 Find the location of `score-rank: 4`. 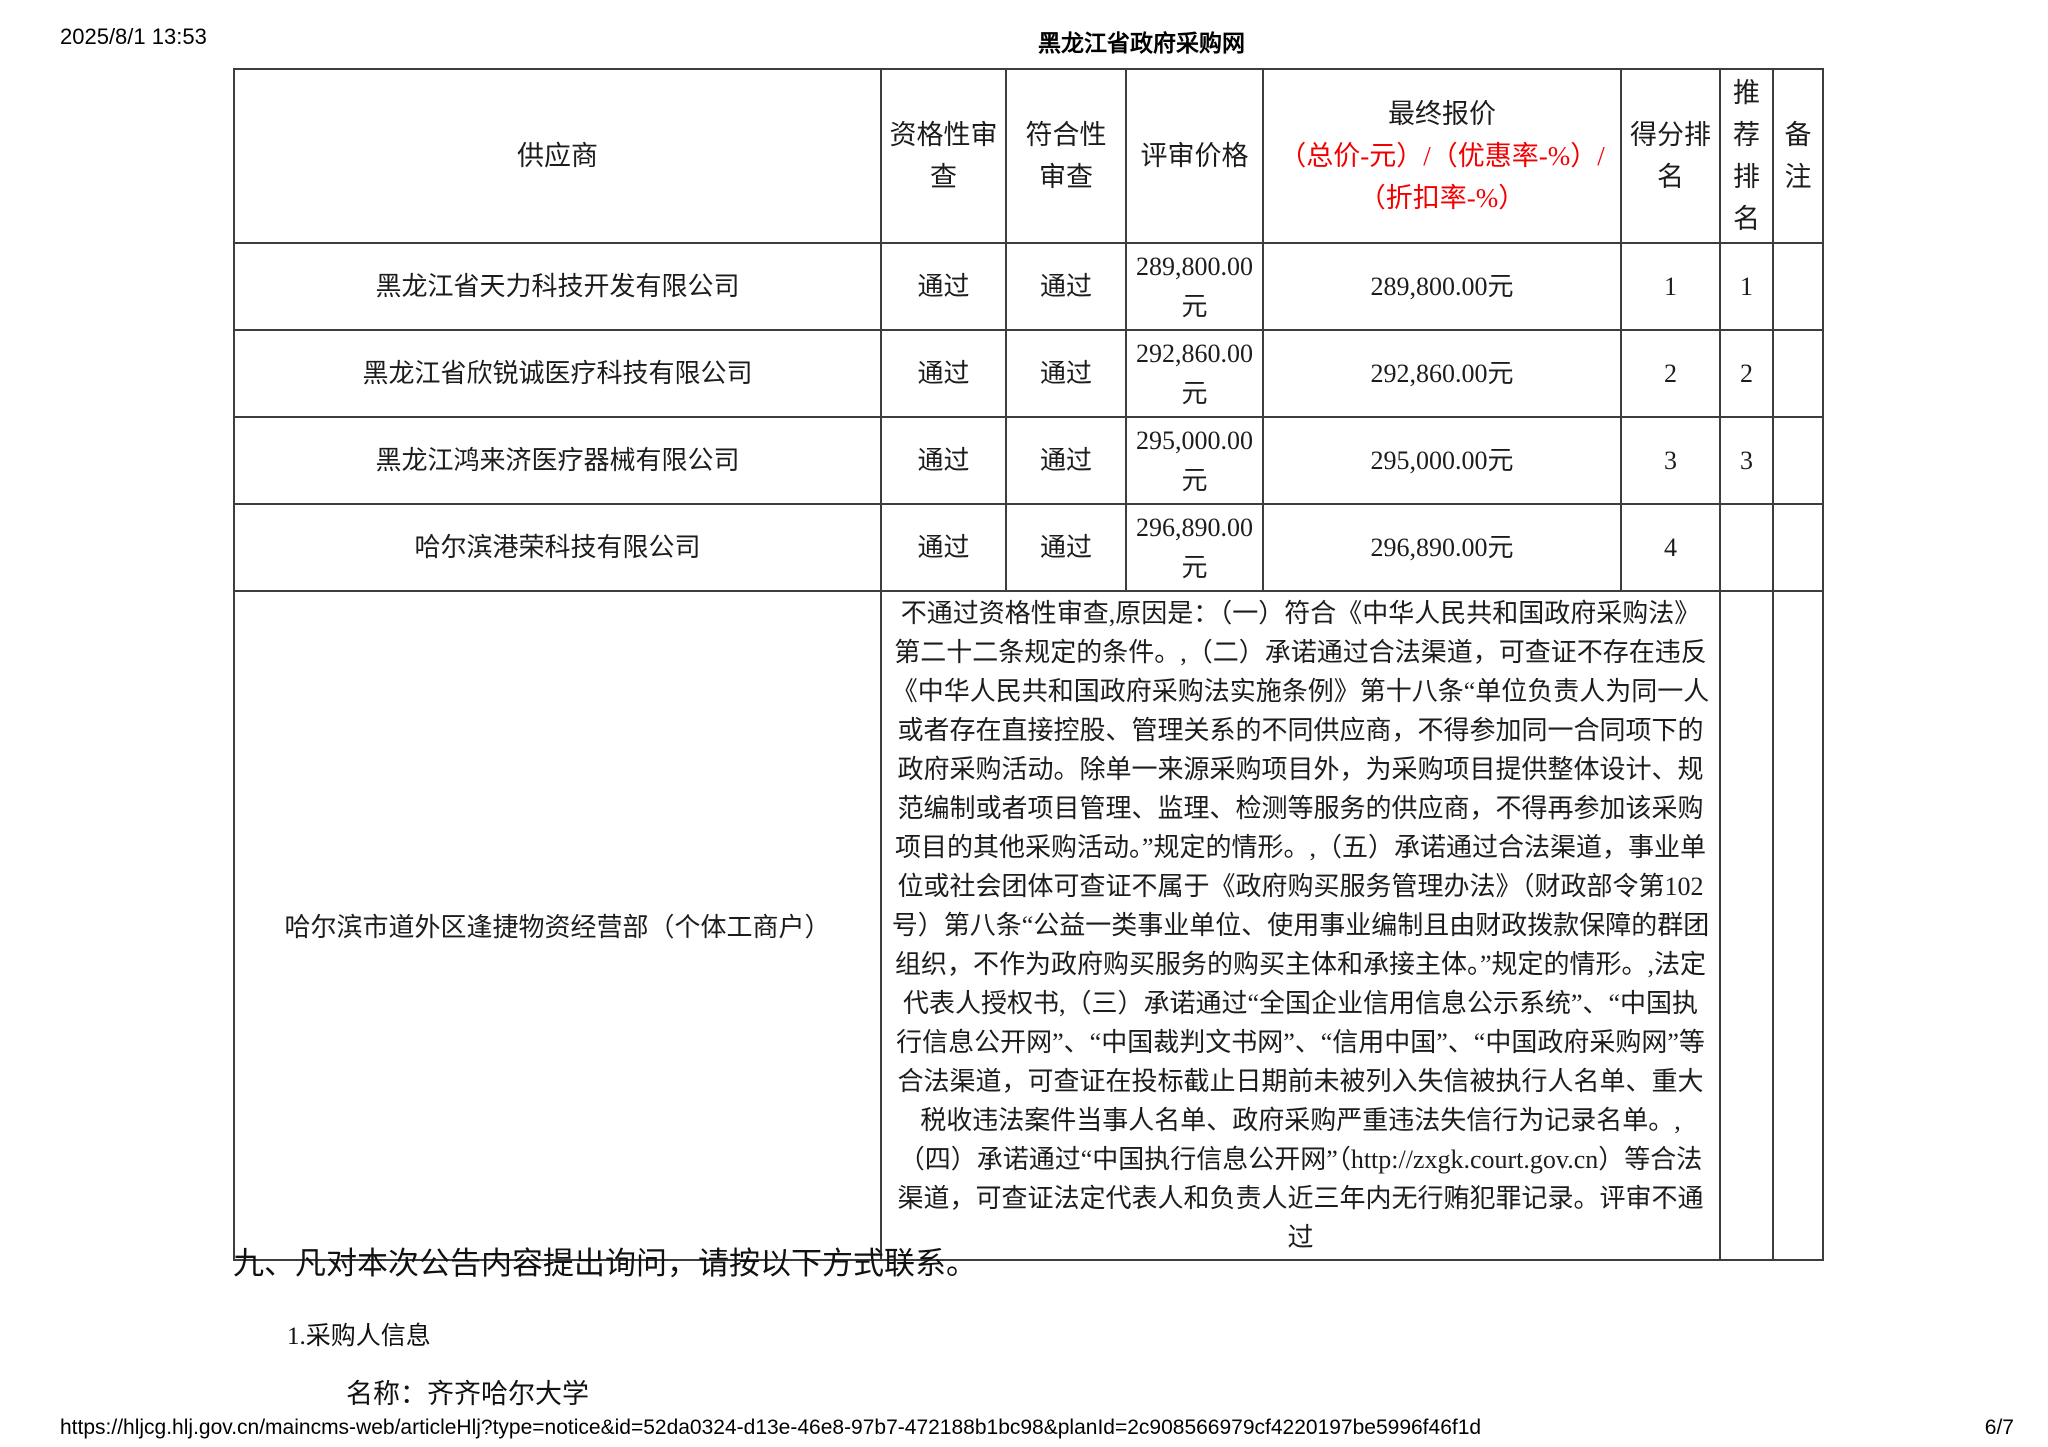

score-rank: 4 is located at coordinates (1670, 547).